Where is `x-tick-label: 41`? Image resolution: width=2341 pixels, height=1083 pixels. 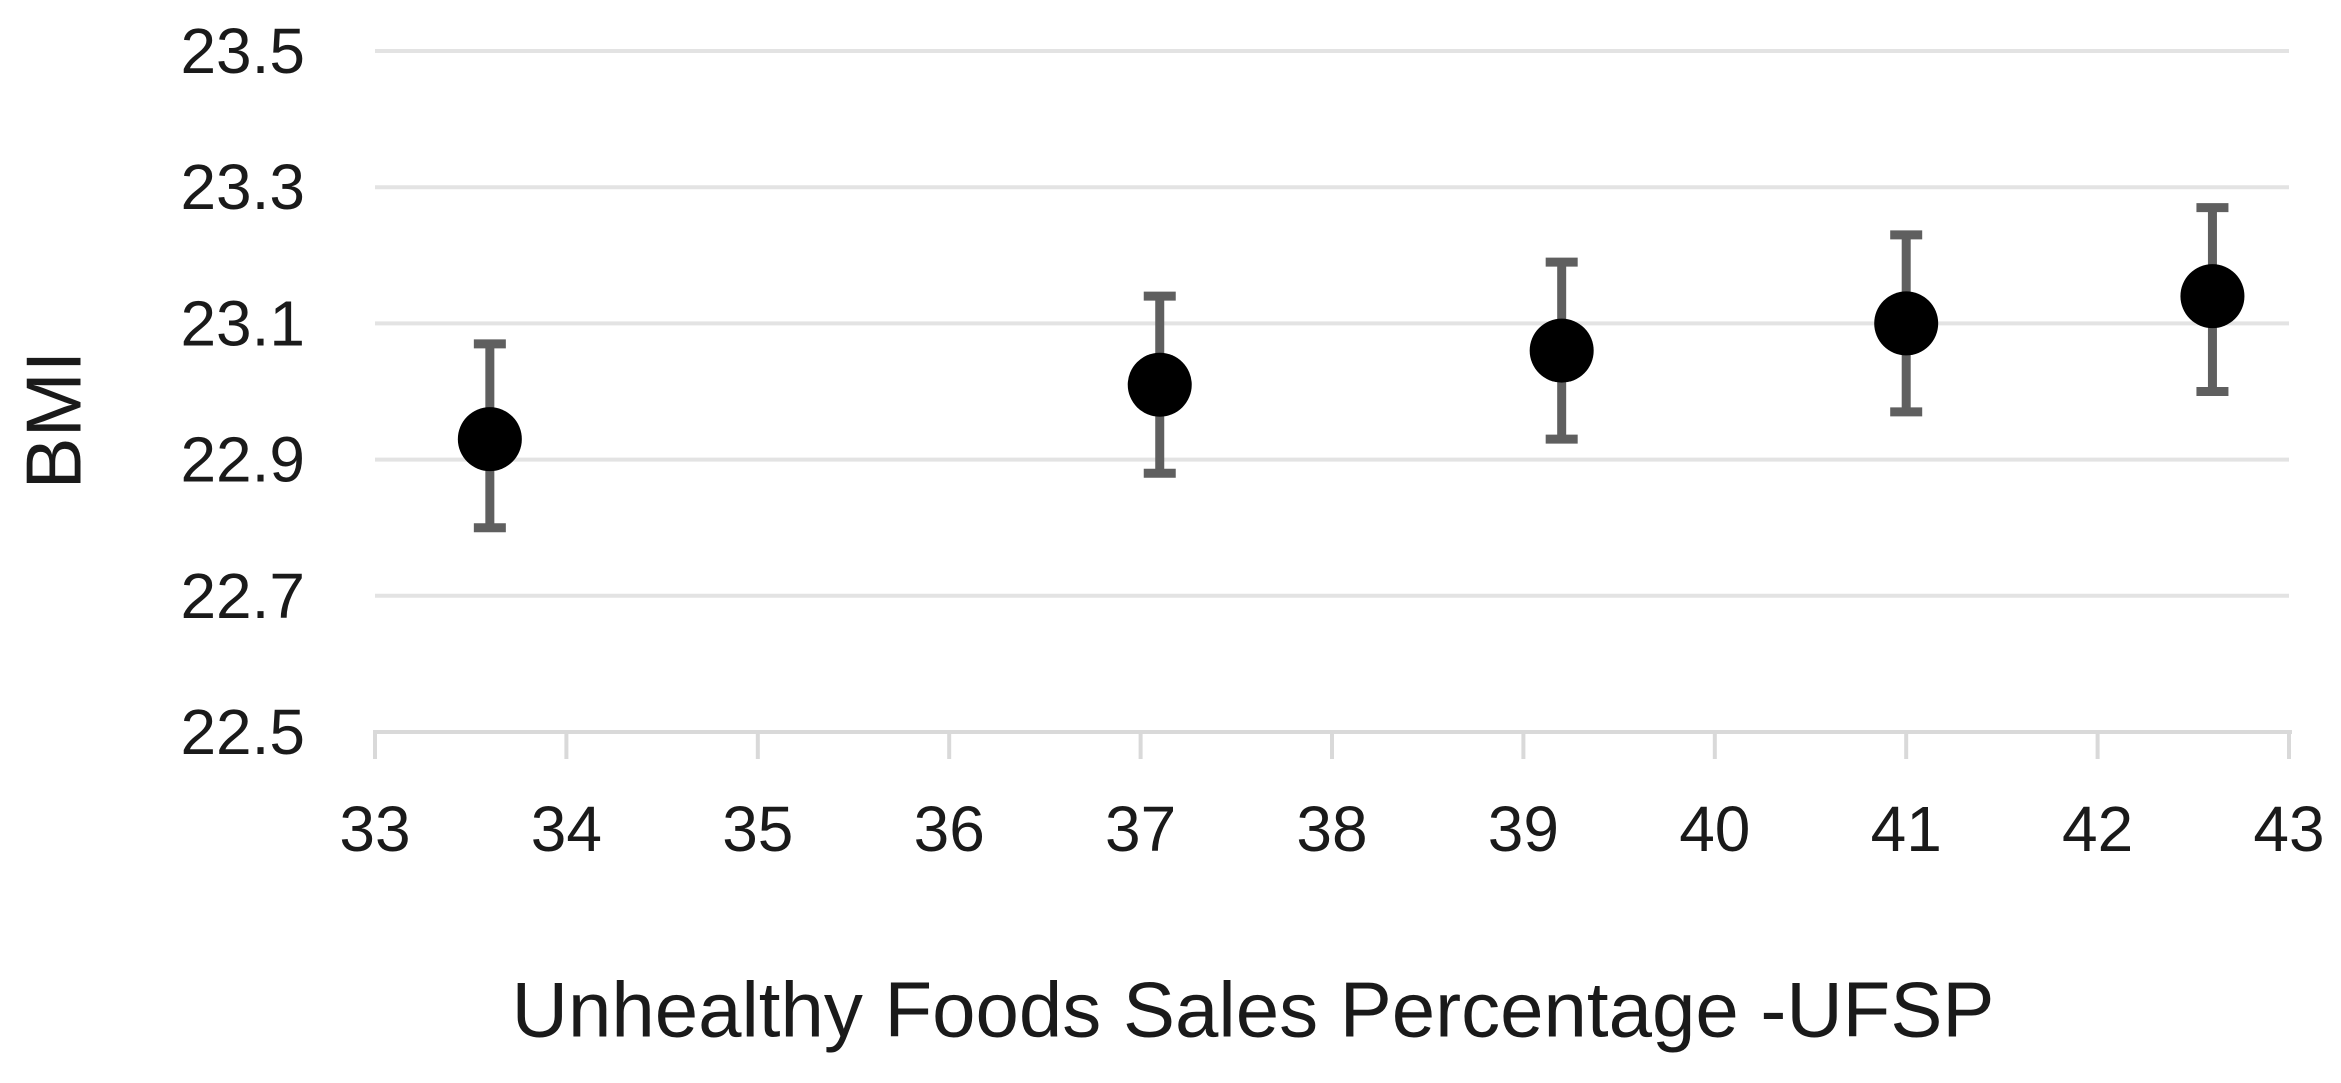 x-tick-label: 41 is located at coordinates (1906, 829).